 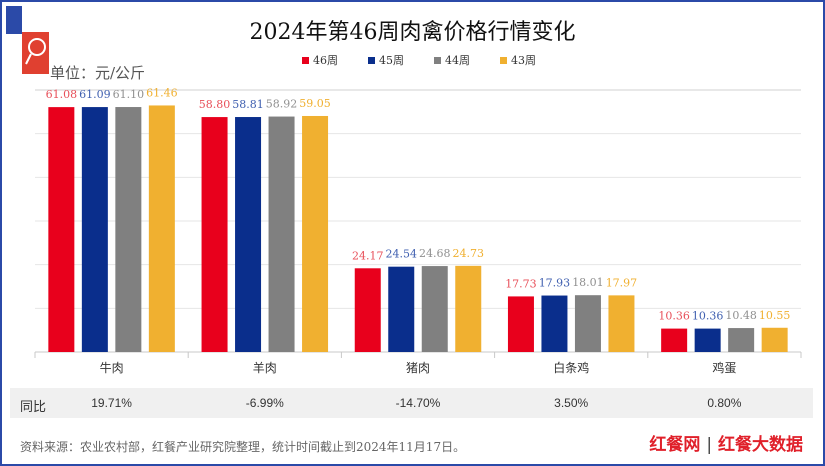 I want to click on legend-item: 45周, so click(x=386, y=60).